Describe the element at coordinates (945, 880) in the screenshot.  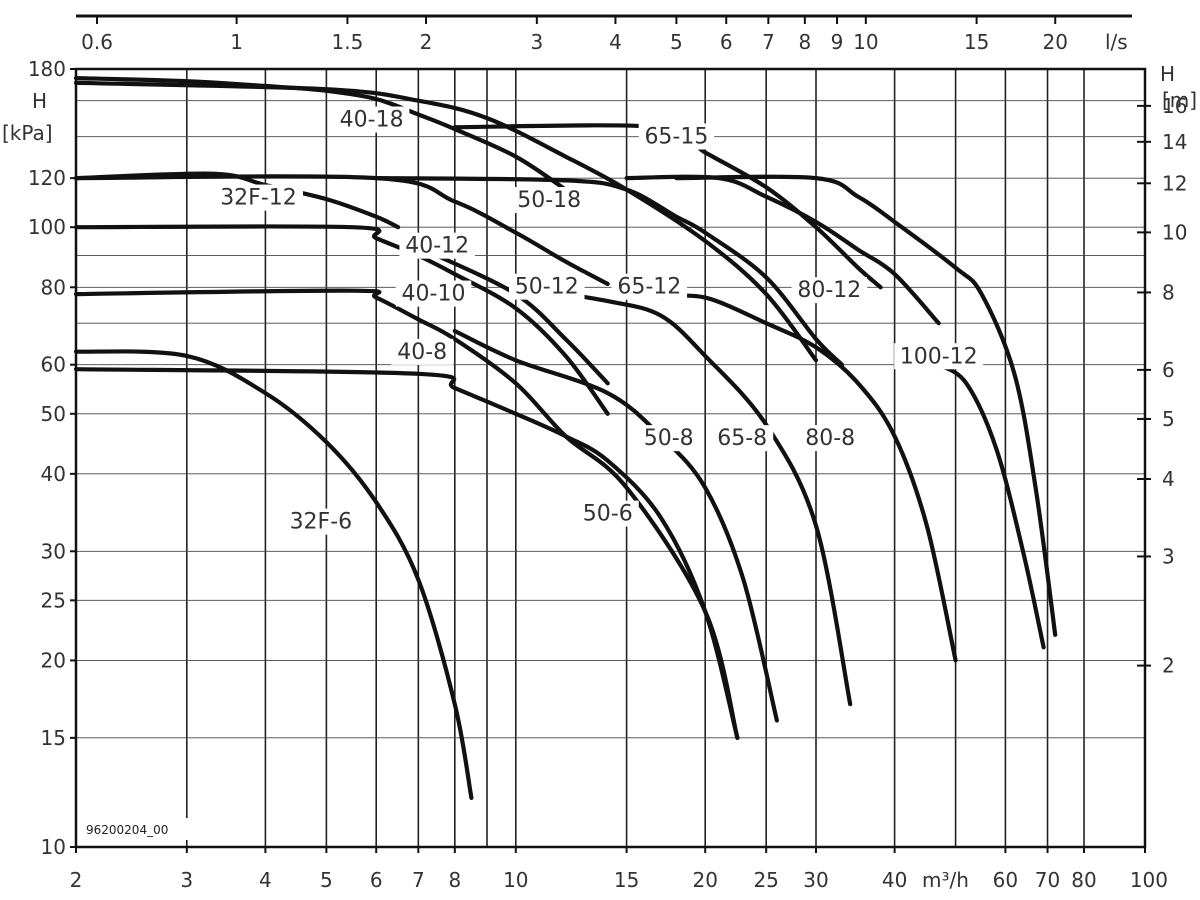
I see `x-axis-label: m³/h` at that location.